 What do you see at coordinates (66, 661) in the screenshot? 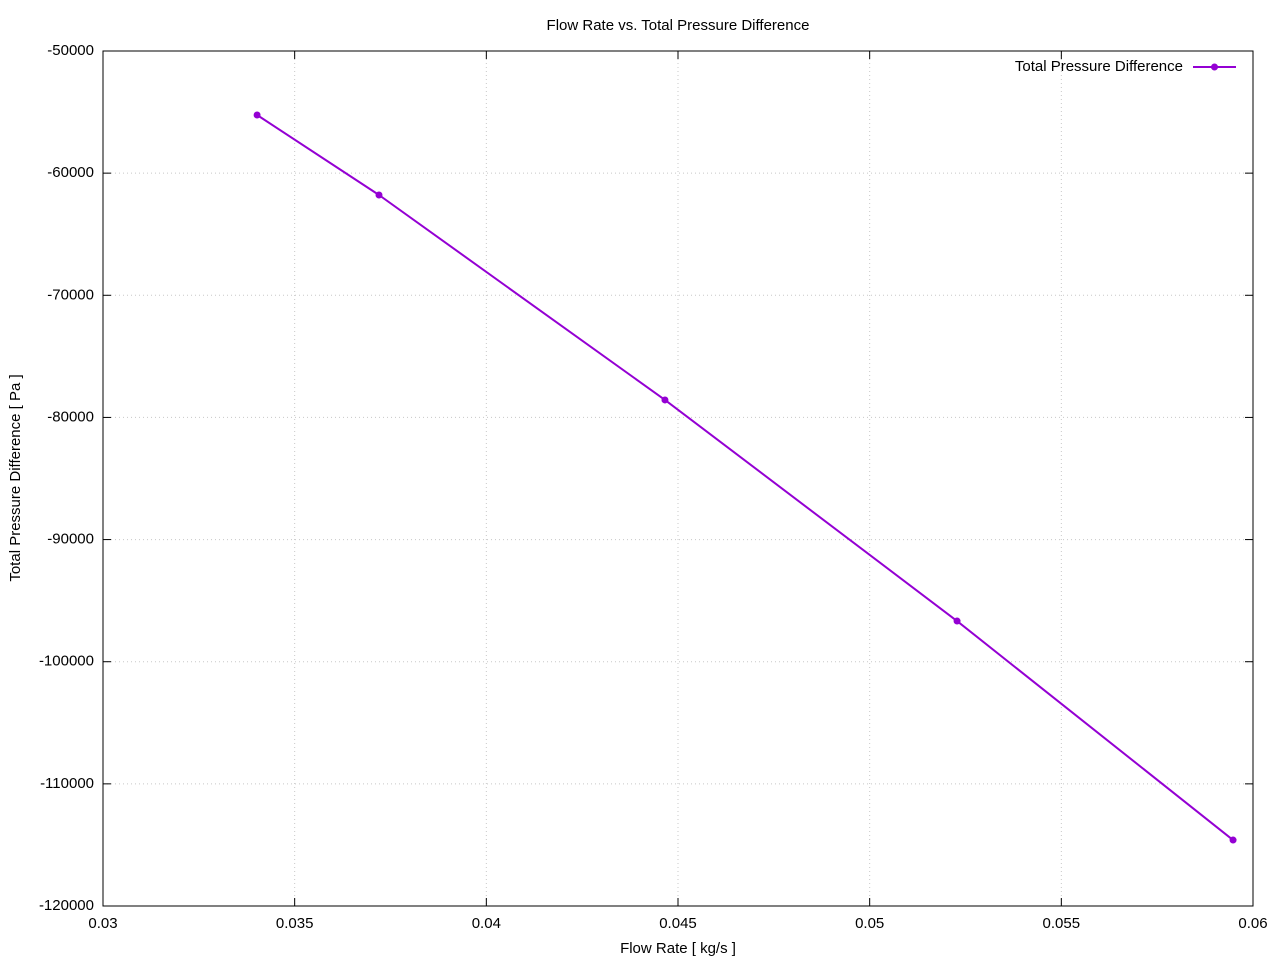
I see `y-tick-label: -100000` at bounding box center [66, 661].